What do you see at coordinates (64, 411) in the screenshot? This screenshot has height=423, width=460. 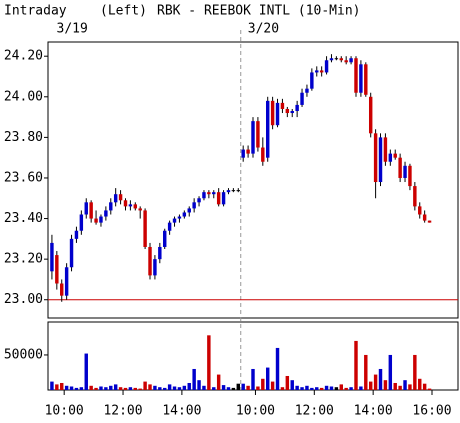 I see `x-tick-label: 10:00` at bounding box center [64, 411].